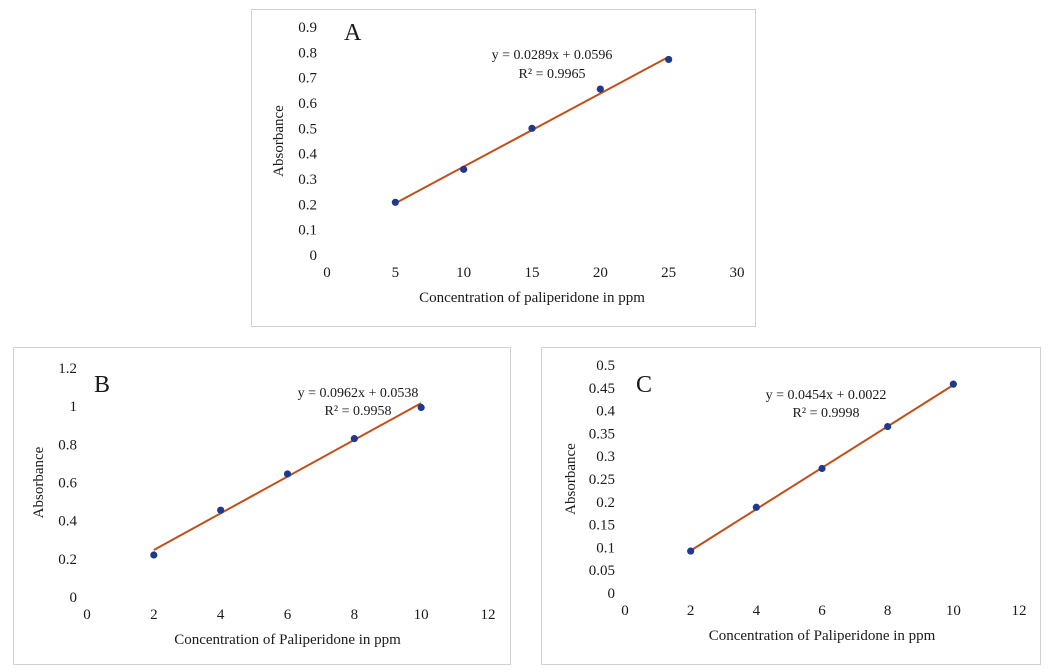  I want to click on y-tick-label: 1, so click(74, 407).